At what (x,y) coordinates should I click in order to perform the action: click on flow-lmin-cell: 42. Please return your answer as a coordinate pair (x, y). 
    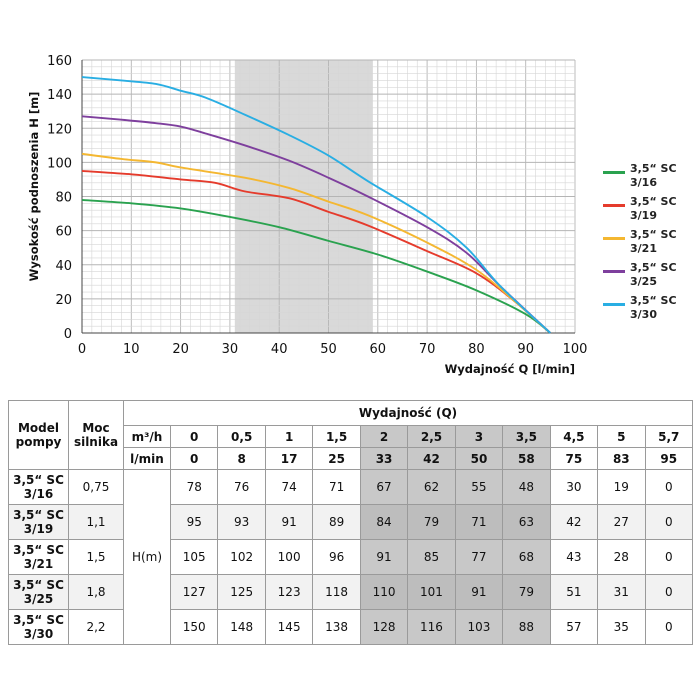
    Looking at the image, I should click on (431, 458).